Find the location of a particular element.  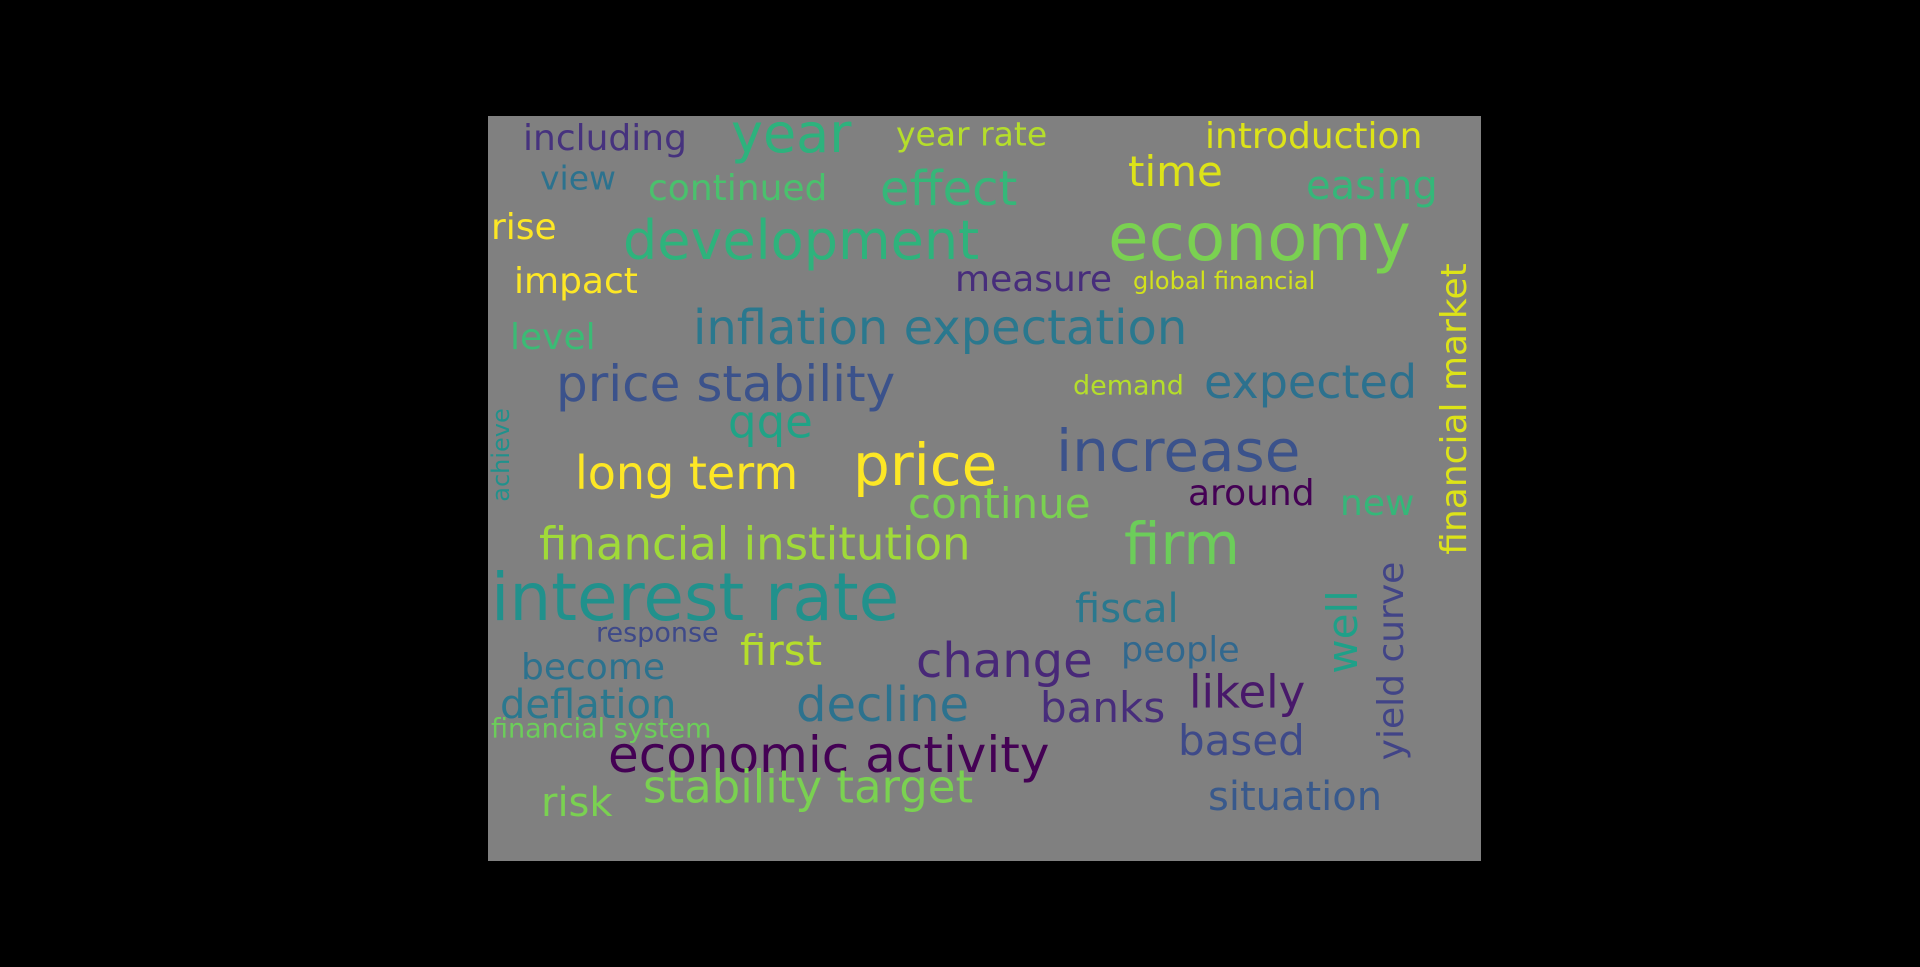

word-situation: situation is located at coordinates (1295, 797).